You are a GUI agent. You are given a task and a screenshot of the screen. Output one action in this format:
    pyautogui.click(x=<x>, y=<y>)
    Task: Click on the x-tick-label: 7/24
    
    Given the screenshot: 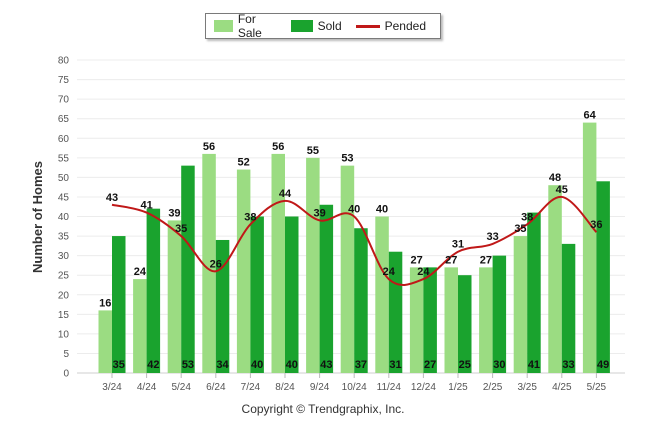 What is the action you would take?
    pyautogui.click(x=251, y=387)
    